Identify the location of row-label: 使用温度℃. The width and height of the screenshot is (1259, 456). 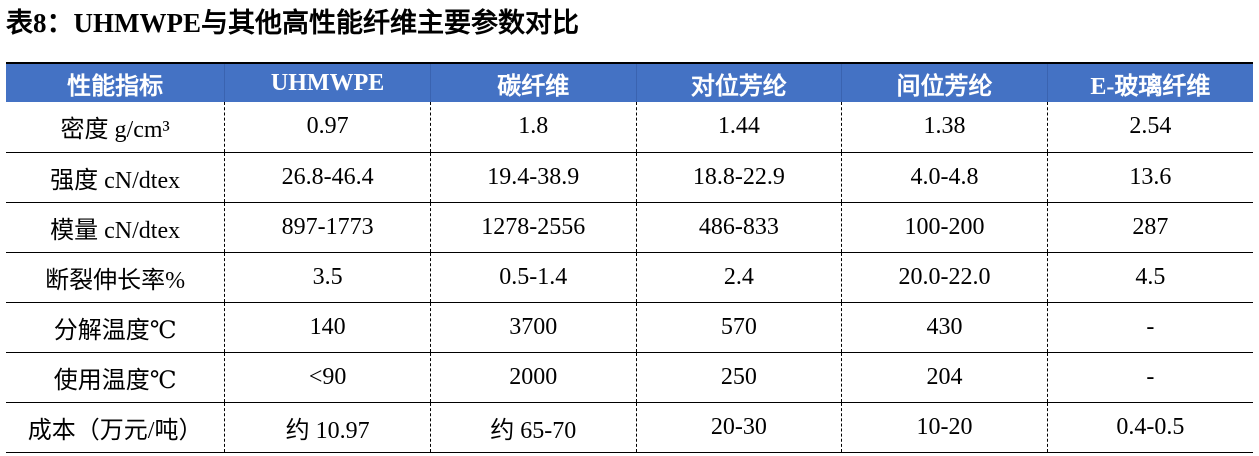
(115, 376).